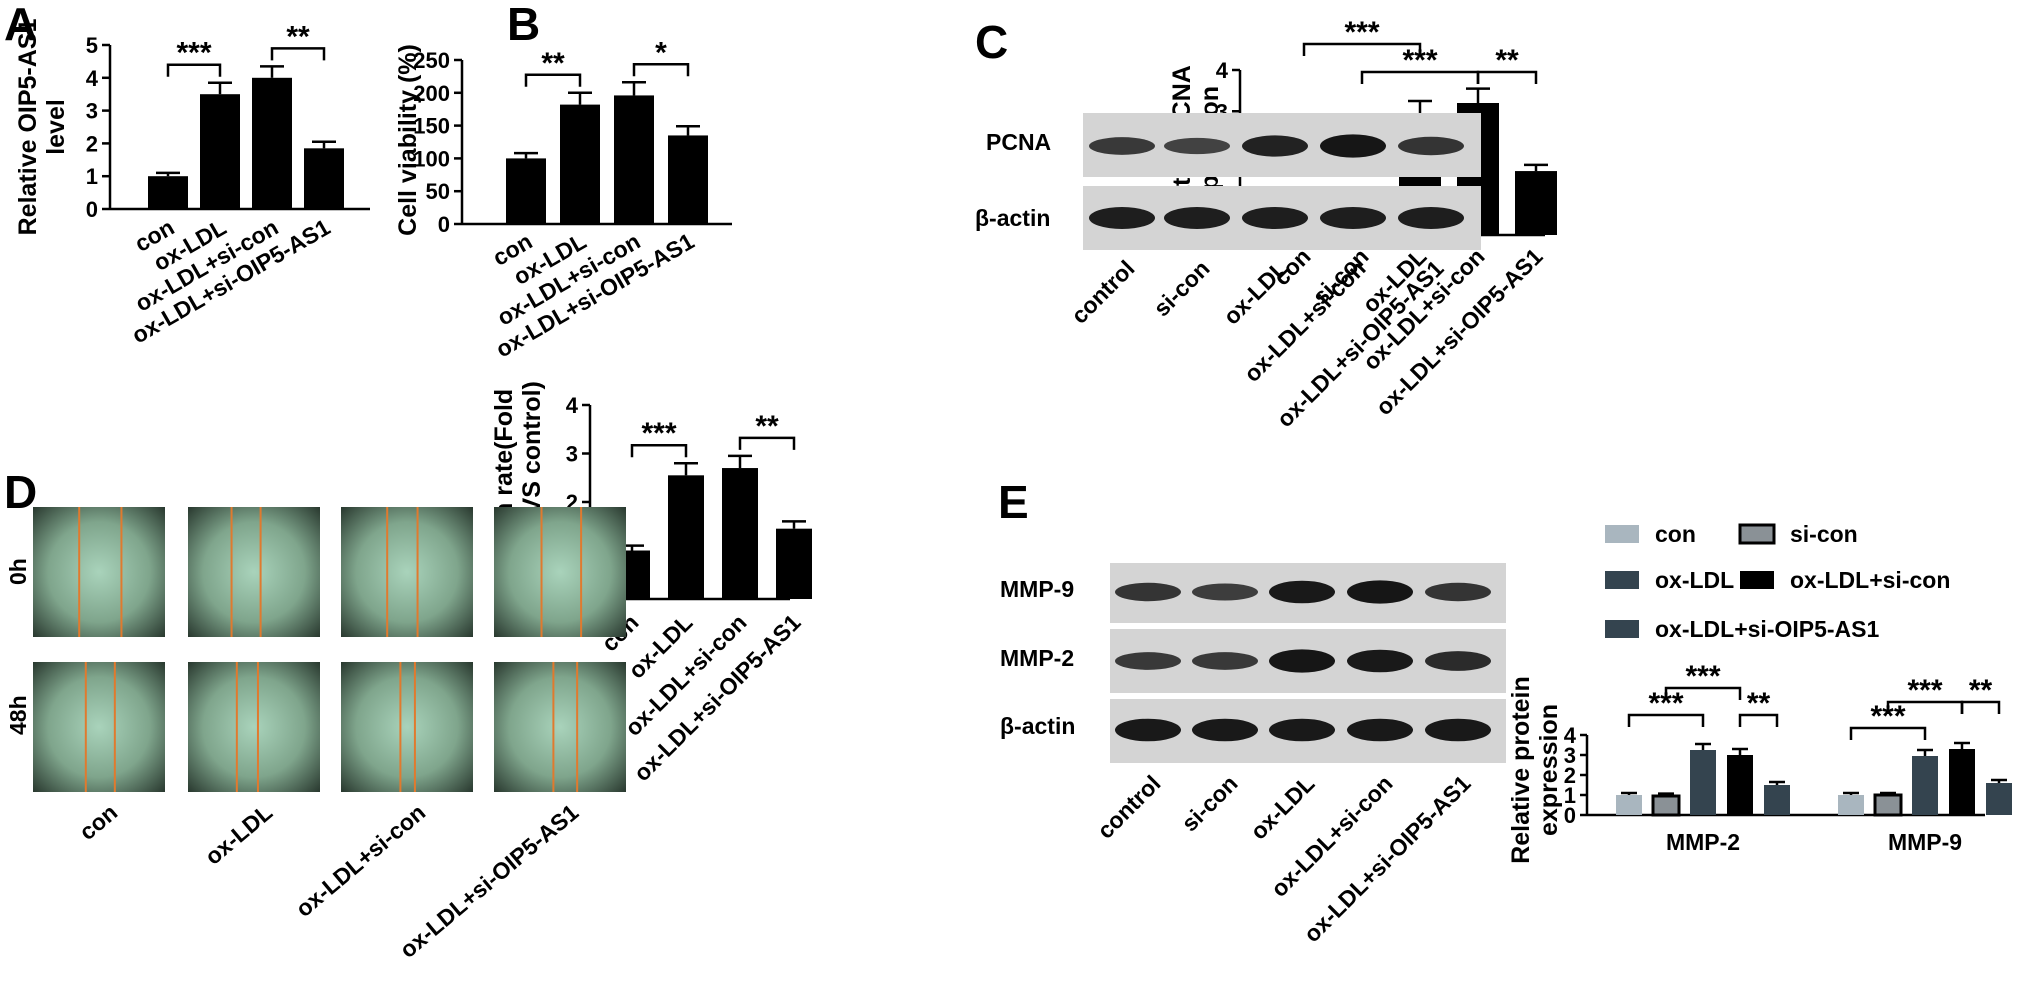 Image resolution: width=2032 pixels, height=993 pixels. I want to click on blot_e-lane-label-2: ox-LDL, so click(1282, 807).